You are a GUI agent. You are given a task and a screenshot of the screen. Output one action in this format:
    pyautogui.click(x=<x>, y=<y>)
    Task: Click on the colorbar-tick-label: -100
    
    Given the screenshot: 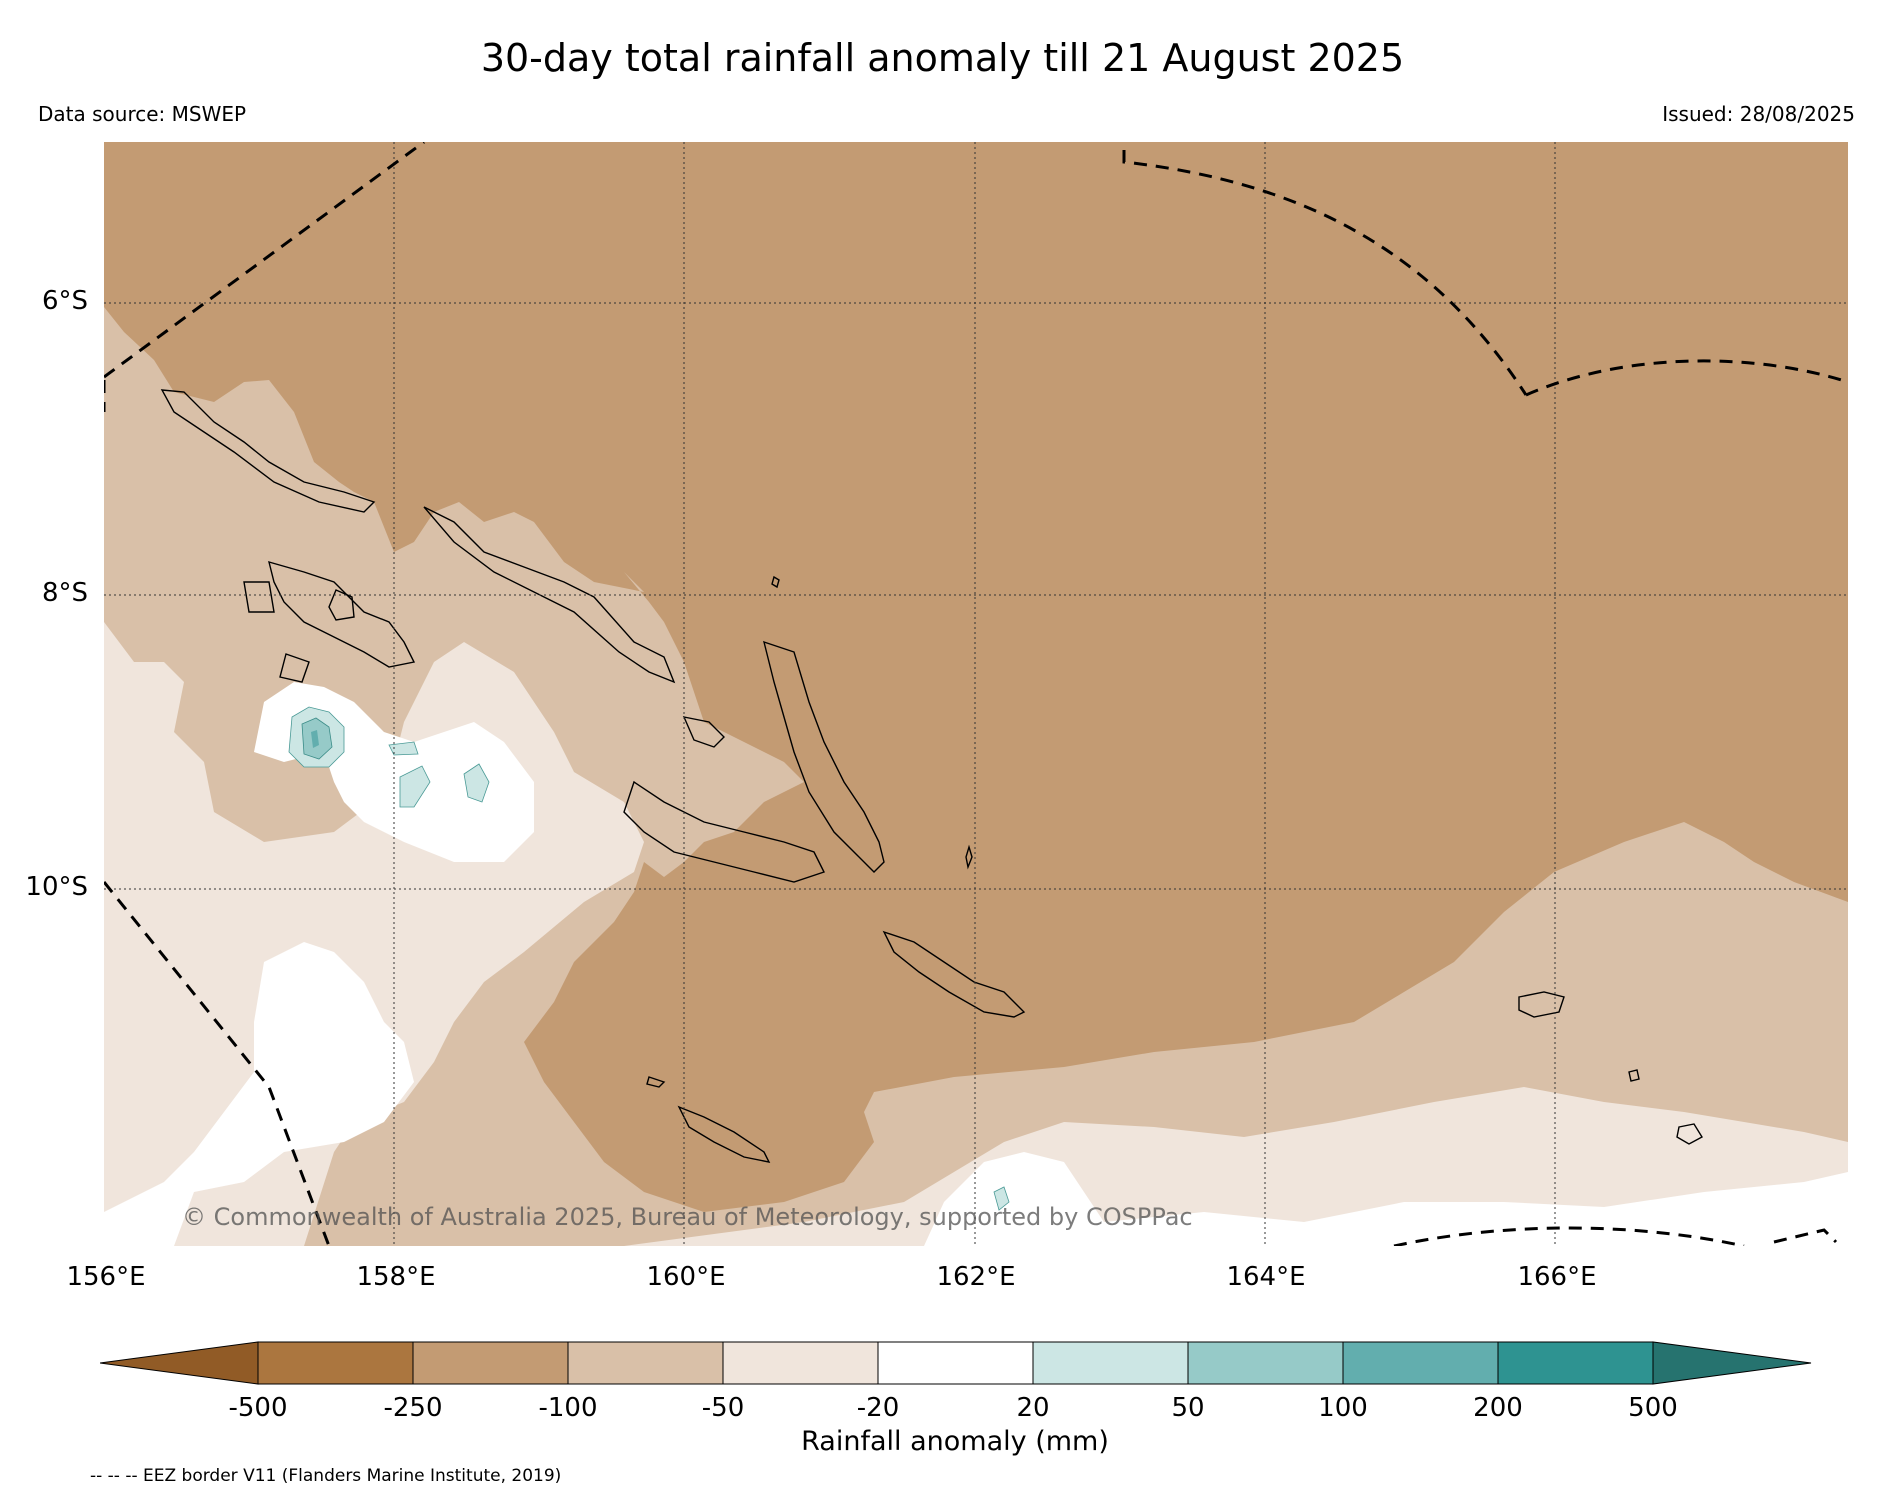 What is the action you would take?
    pyautogui.click(x=568, y=1408)
    